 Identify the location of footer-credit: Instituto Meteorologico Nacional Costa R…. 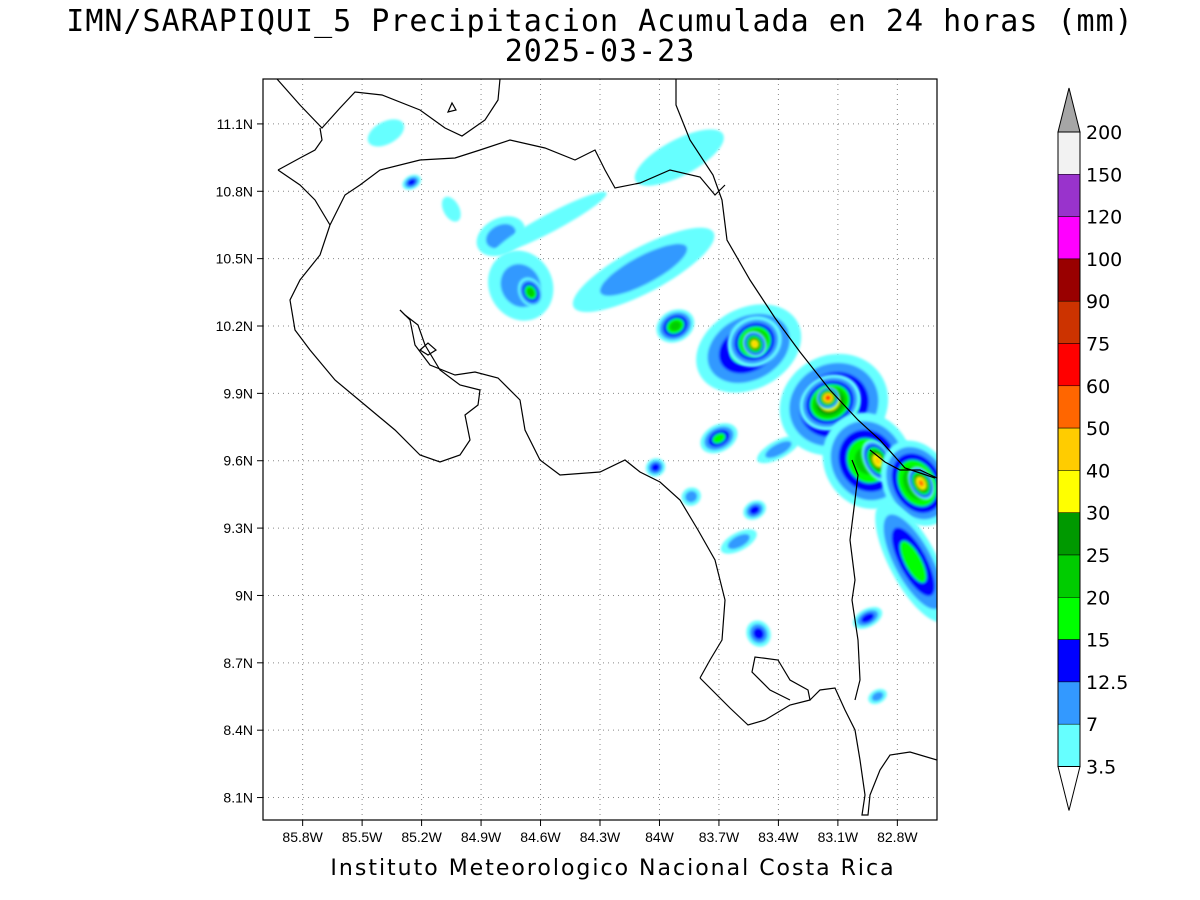
(613, 868).